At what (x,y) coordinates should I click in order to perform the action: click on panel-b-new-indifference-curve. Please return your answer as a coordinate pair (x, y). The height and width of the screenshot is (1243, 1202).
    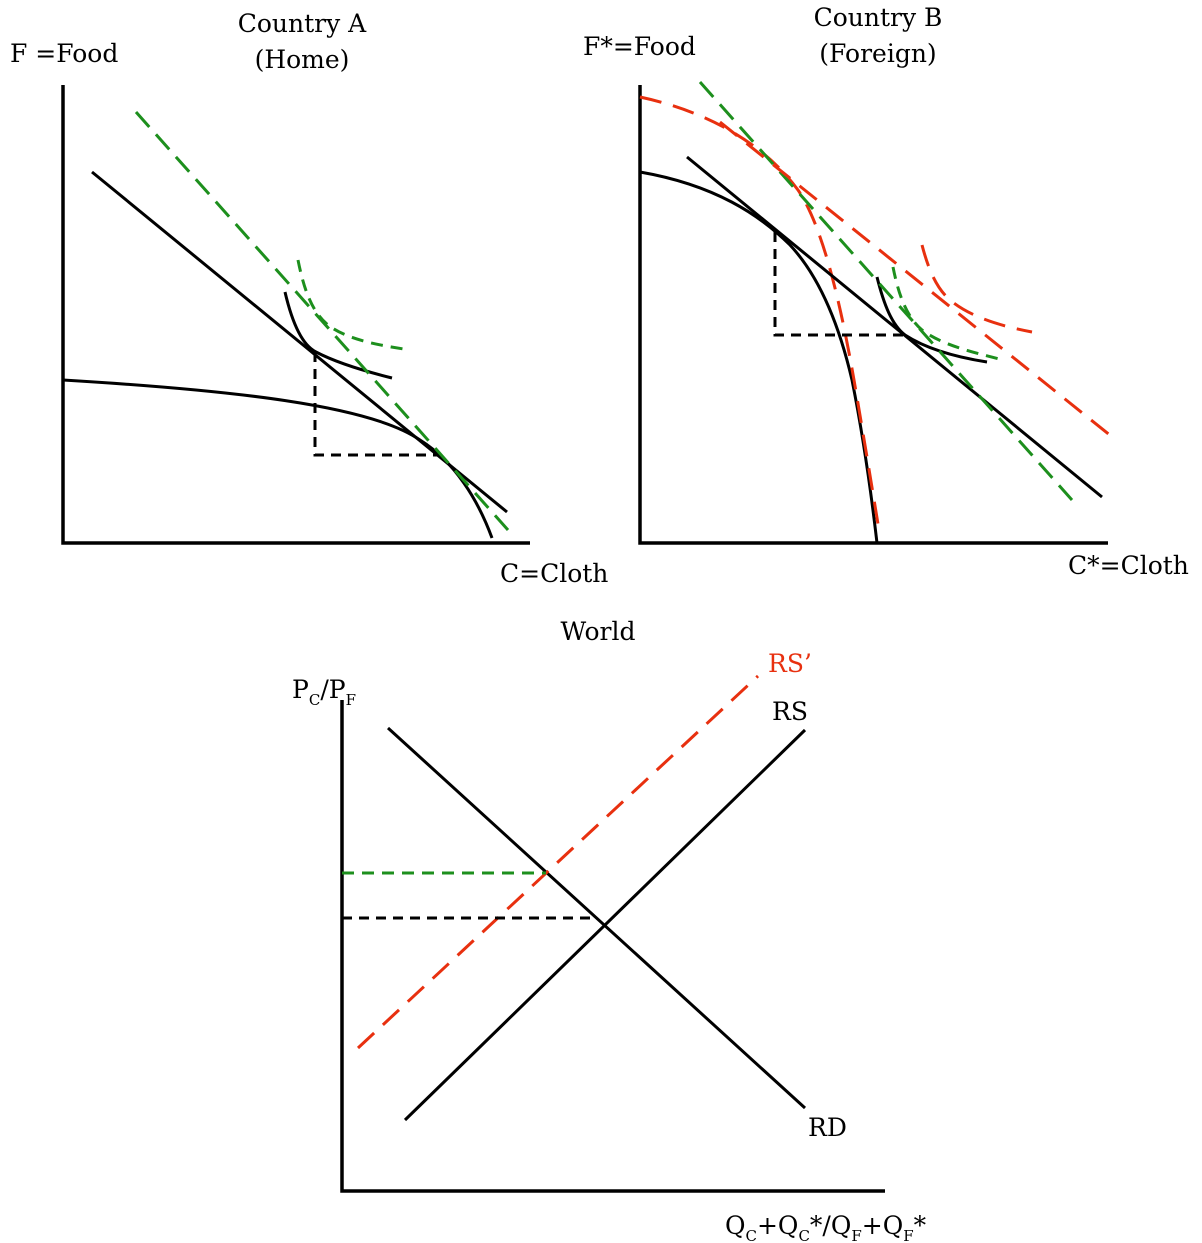
    Looking at the image, I should click on (947, 314).